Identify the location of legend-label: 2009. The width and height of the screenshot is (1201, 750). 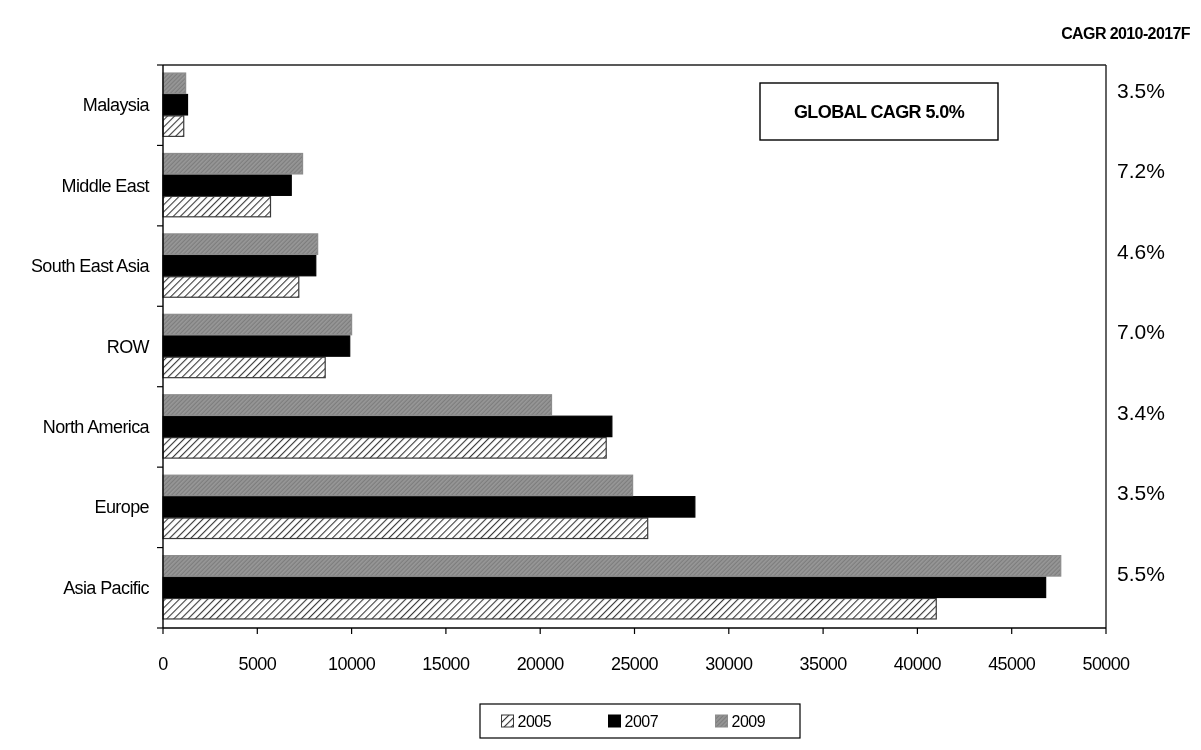
(748, 721).